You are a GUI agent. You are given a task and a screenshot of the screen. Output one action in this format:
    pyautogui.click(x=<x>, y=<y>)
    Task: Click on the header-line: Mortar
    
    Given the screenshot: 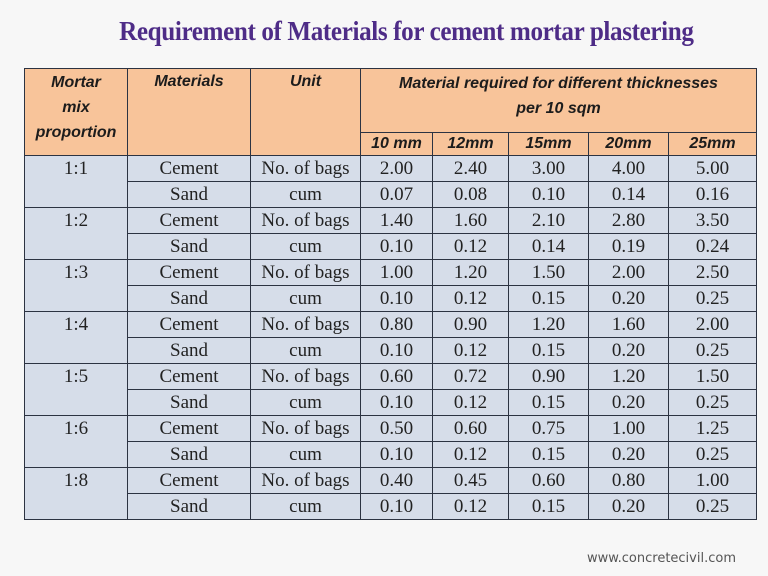 What is the action you would take?
    pyautogui.click(x=76, y=82)
    